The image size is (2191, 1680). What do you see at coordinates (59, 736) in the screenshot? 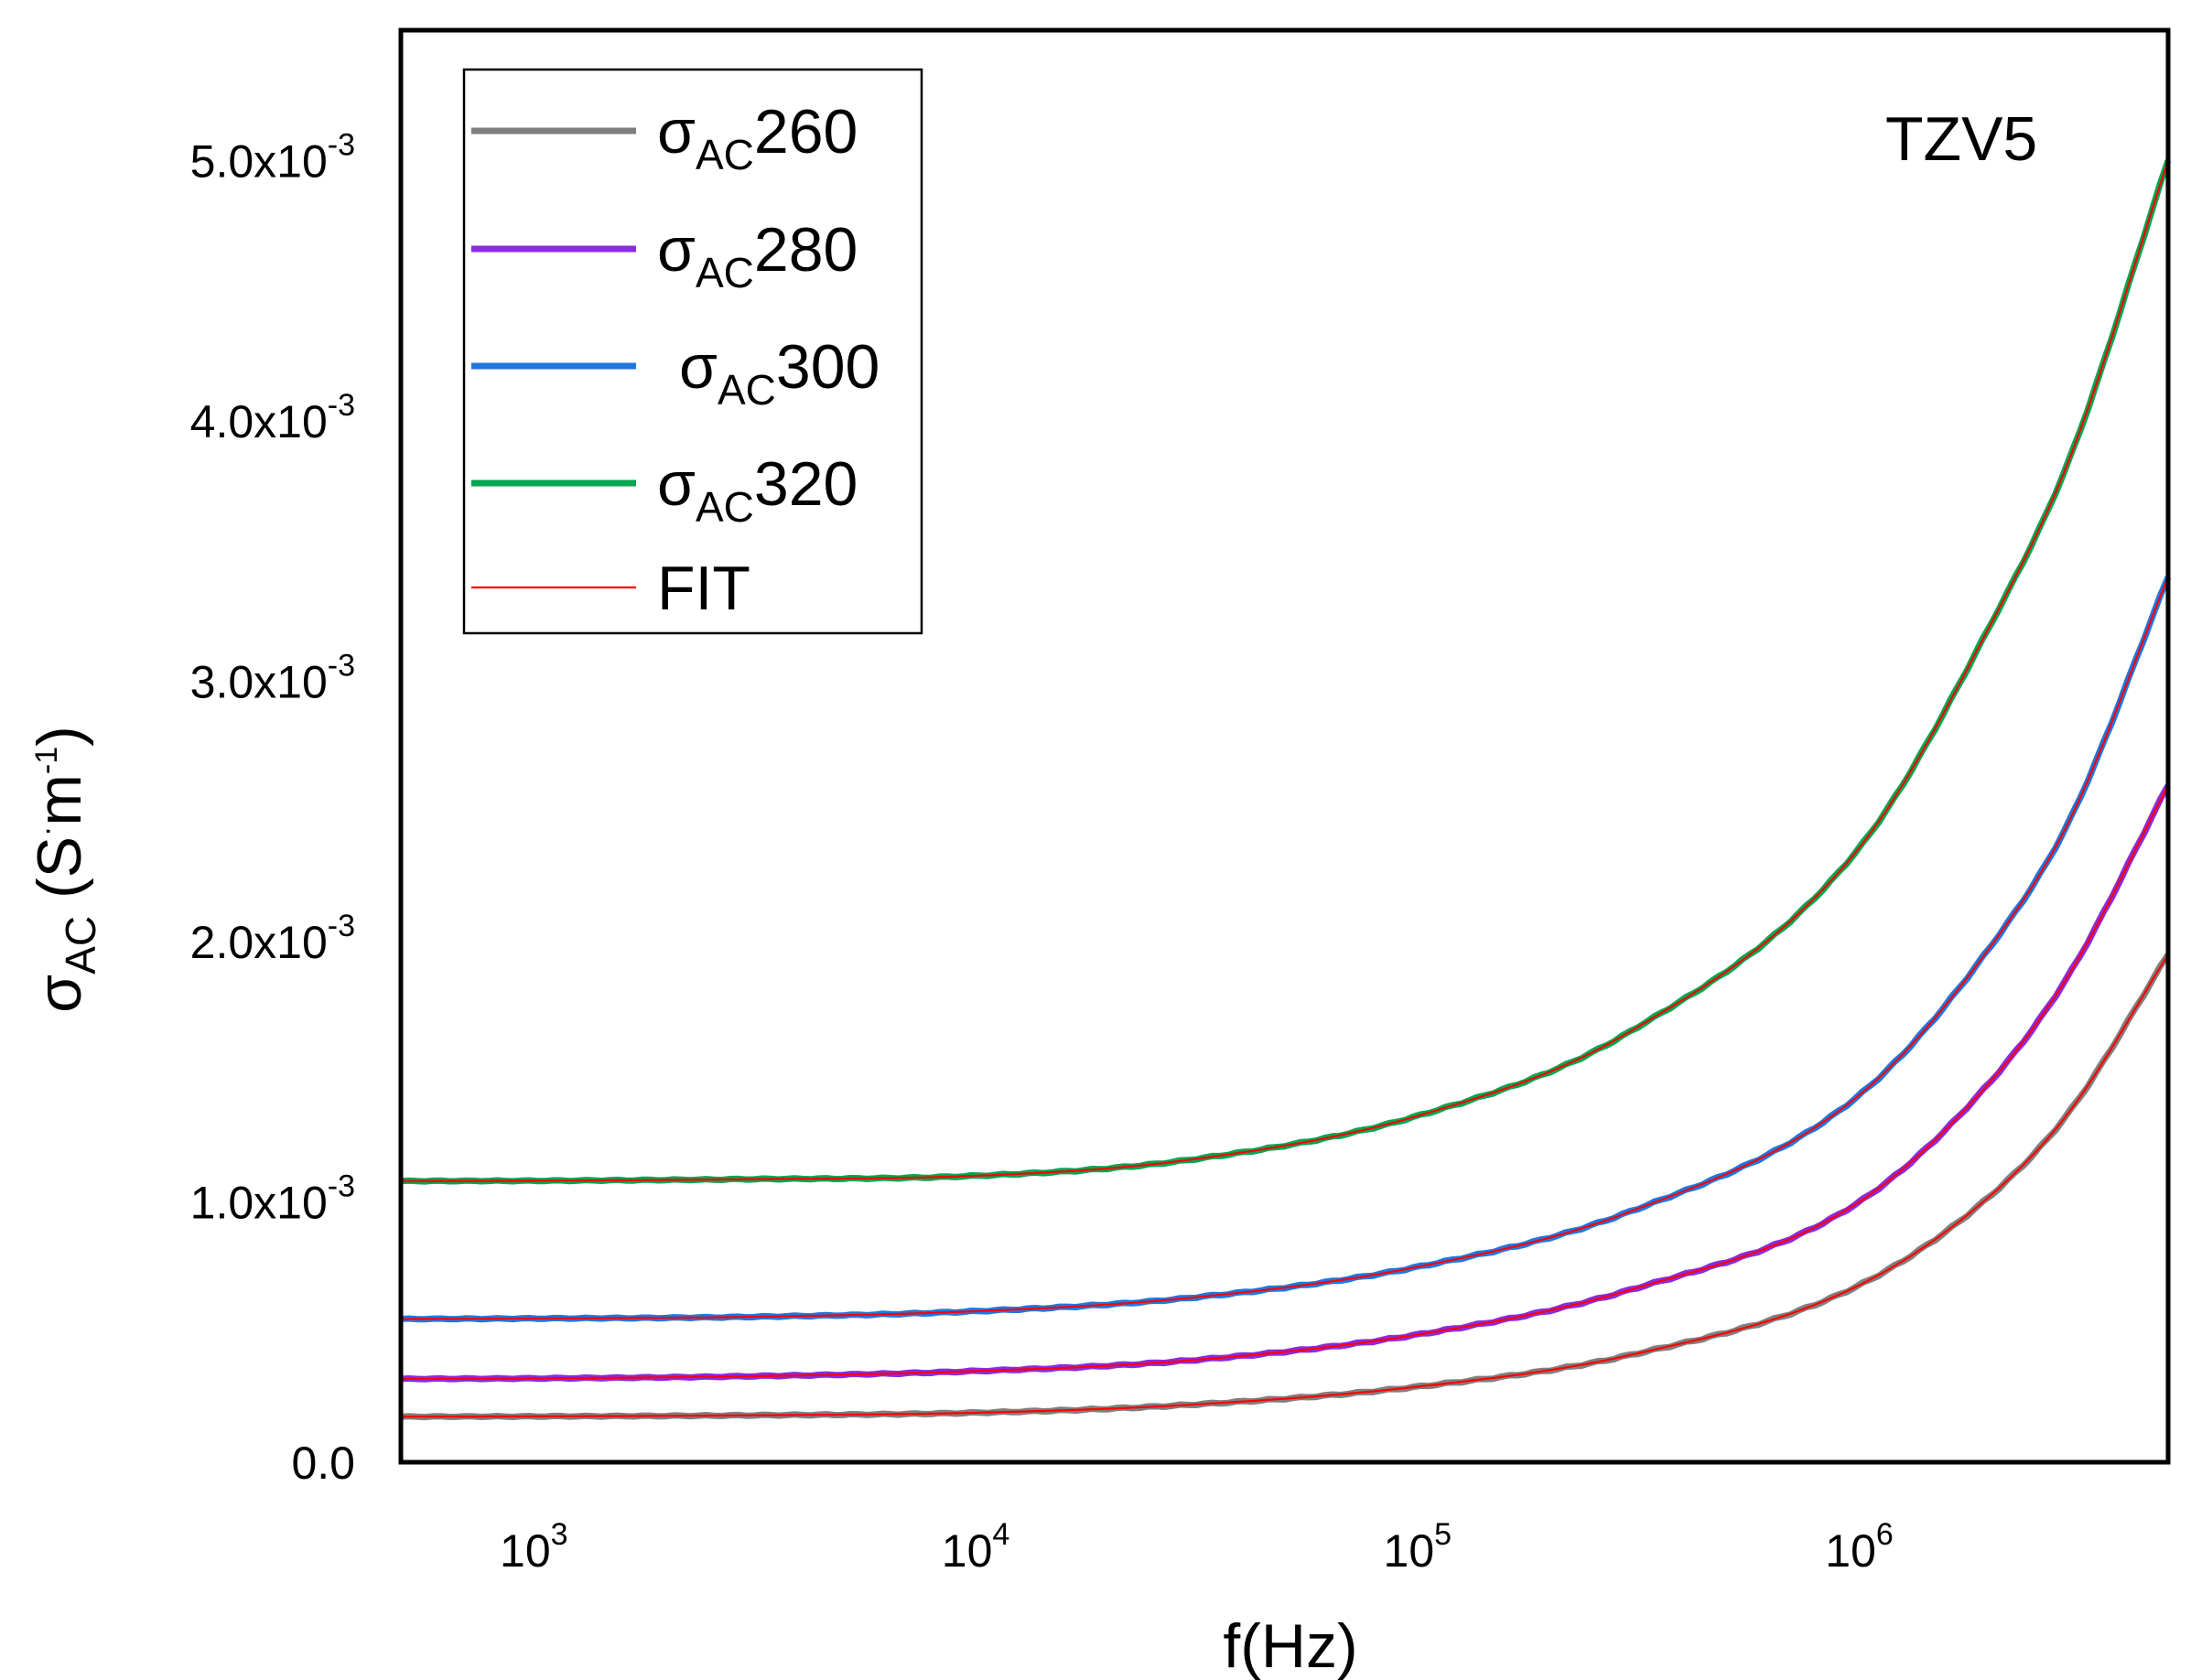
I see `y-axis-title-unit-post: )` at bounding box center [59, 736].